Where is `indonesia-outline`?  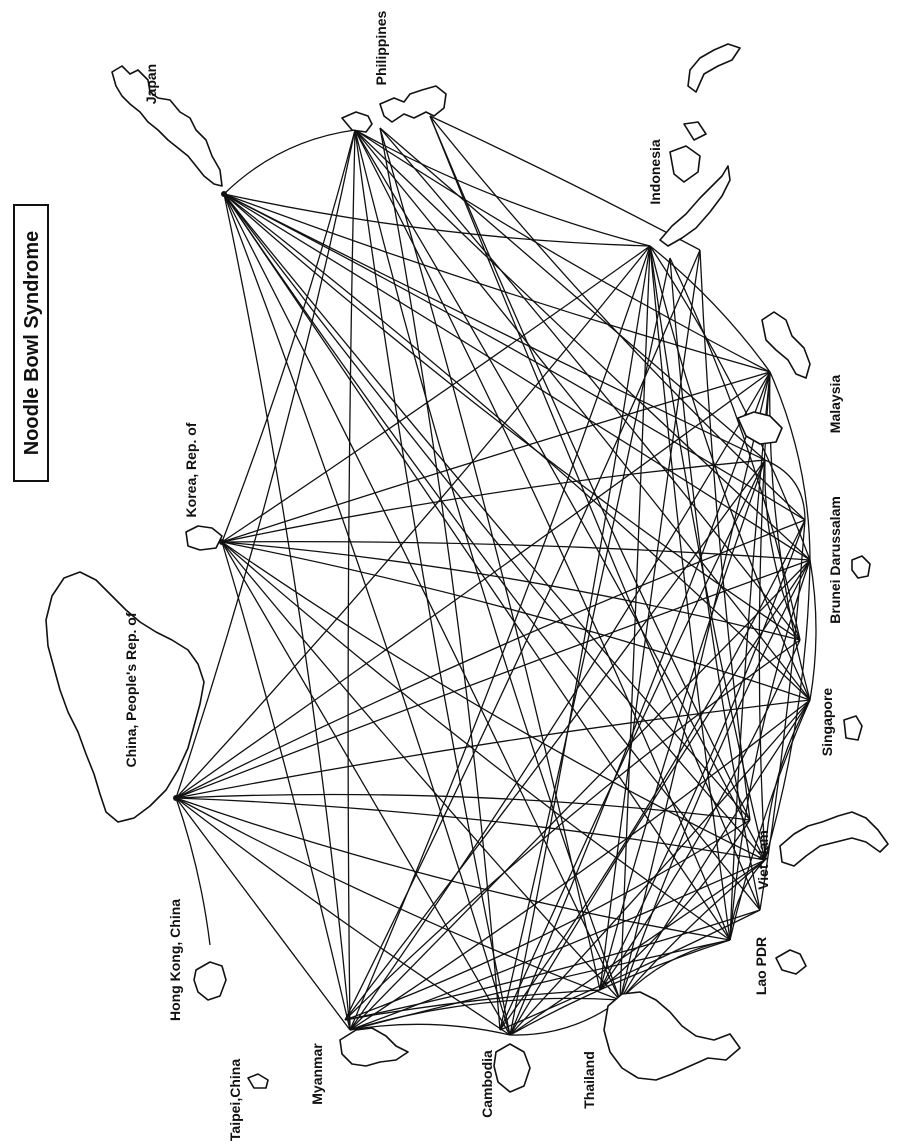
indonesia-outline is located at coordinates (700, 145).